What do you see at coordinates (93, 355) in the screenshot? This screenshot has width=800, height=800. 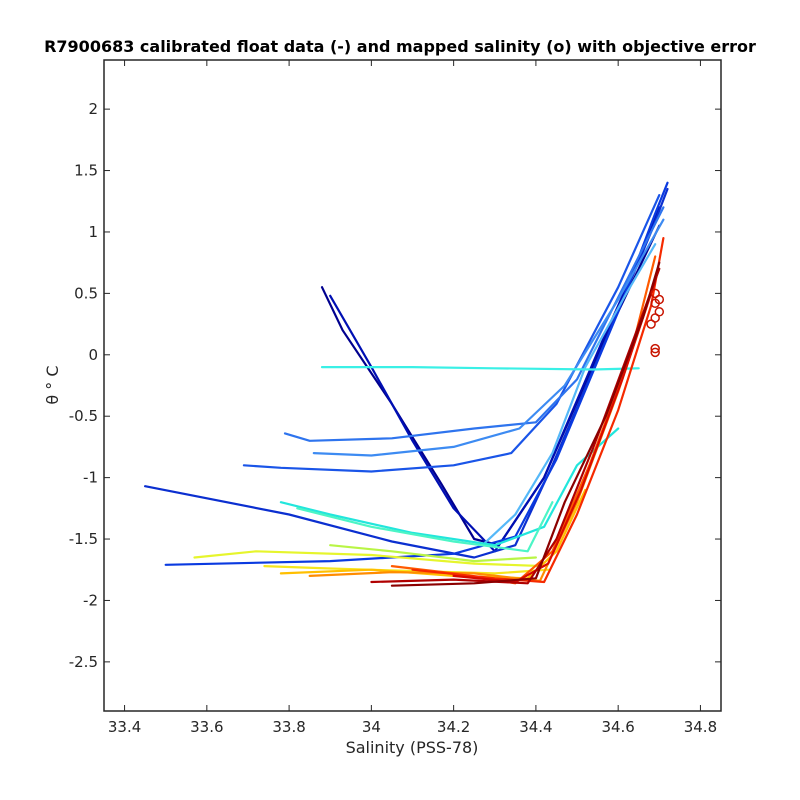 I see `y-tick-label: 0` at bounding box center [93, 355].